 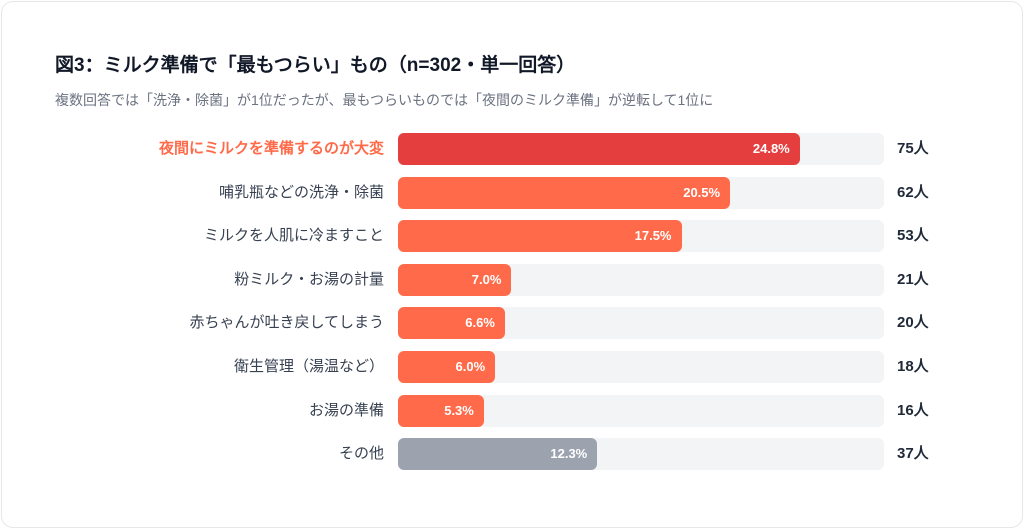 I want to click on bar-row: お湯の準備 5.3% 16人, so click(x=512, y=410).